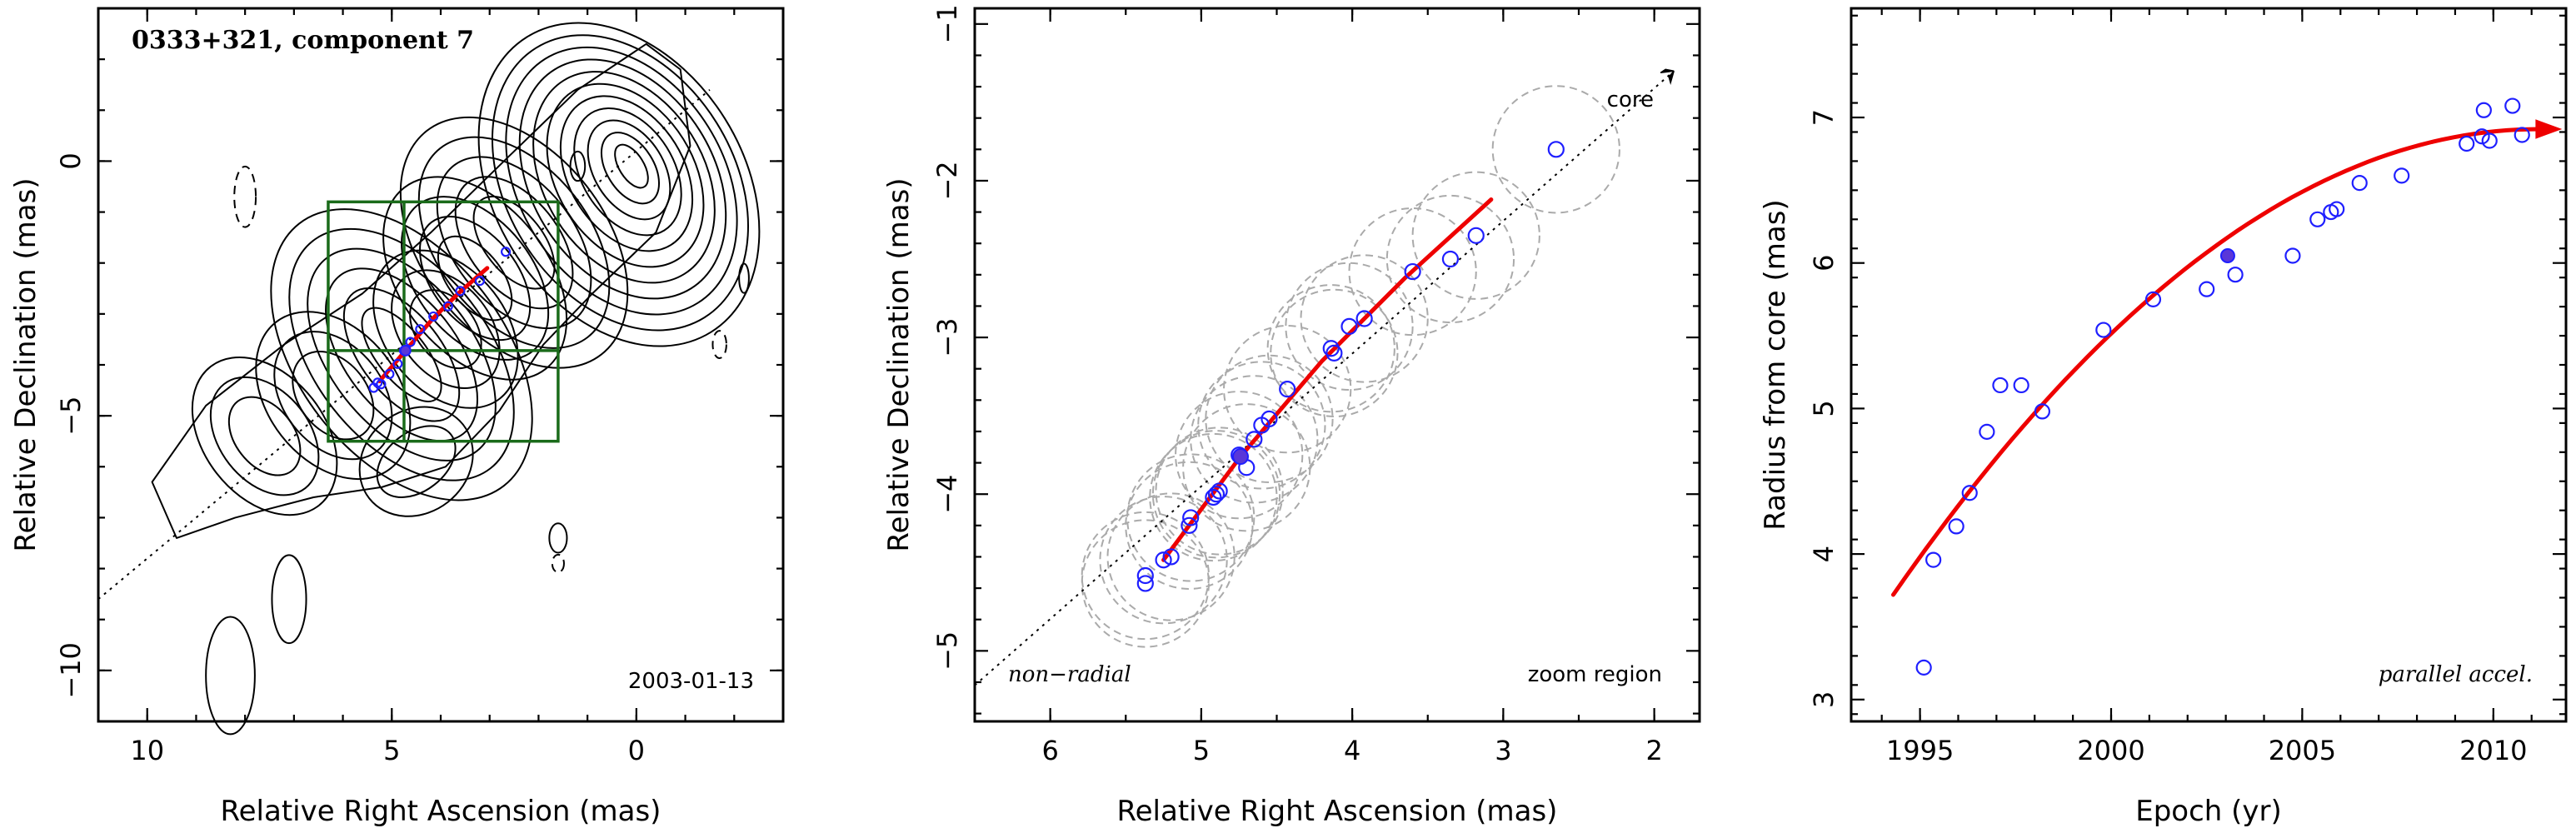 This screenshot has height=833, width=2576. I want to click on y-tick-label: 7, so click(1824, 117).